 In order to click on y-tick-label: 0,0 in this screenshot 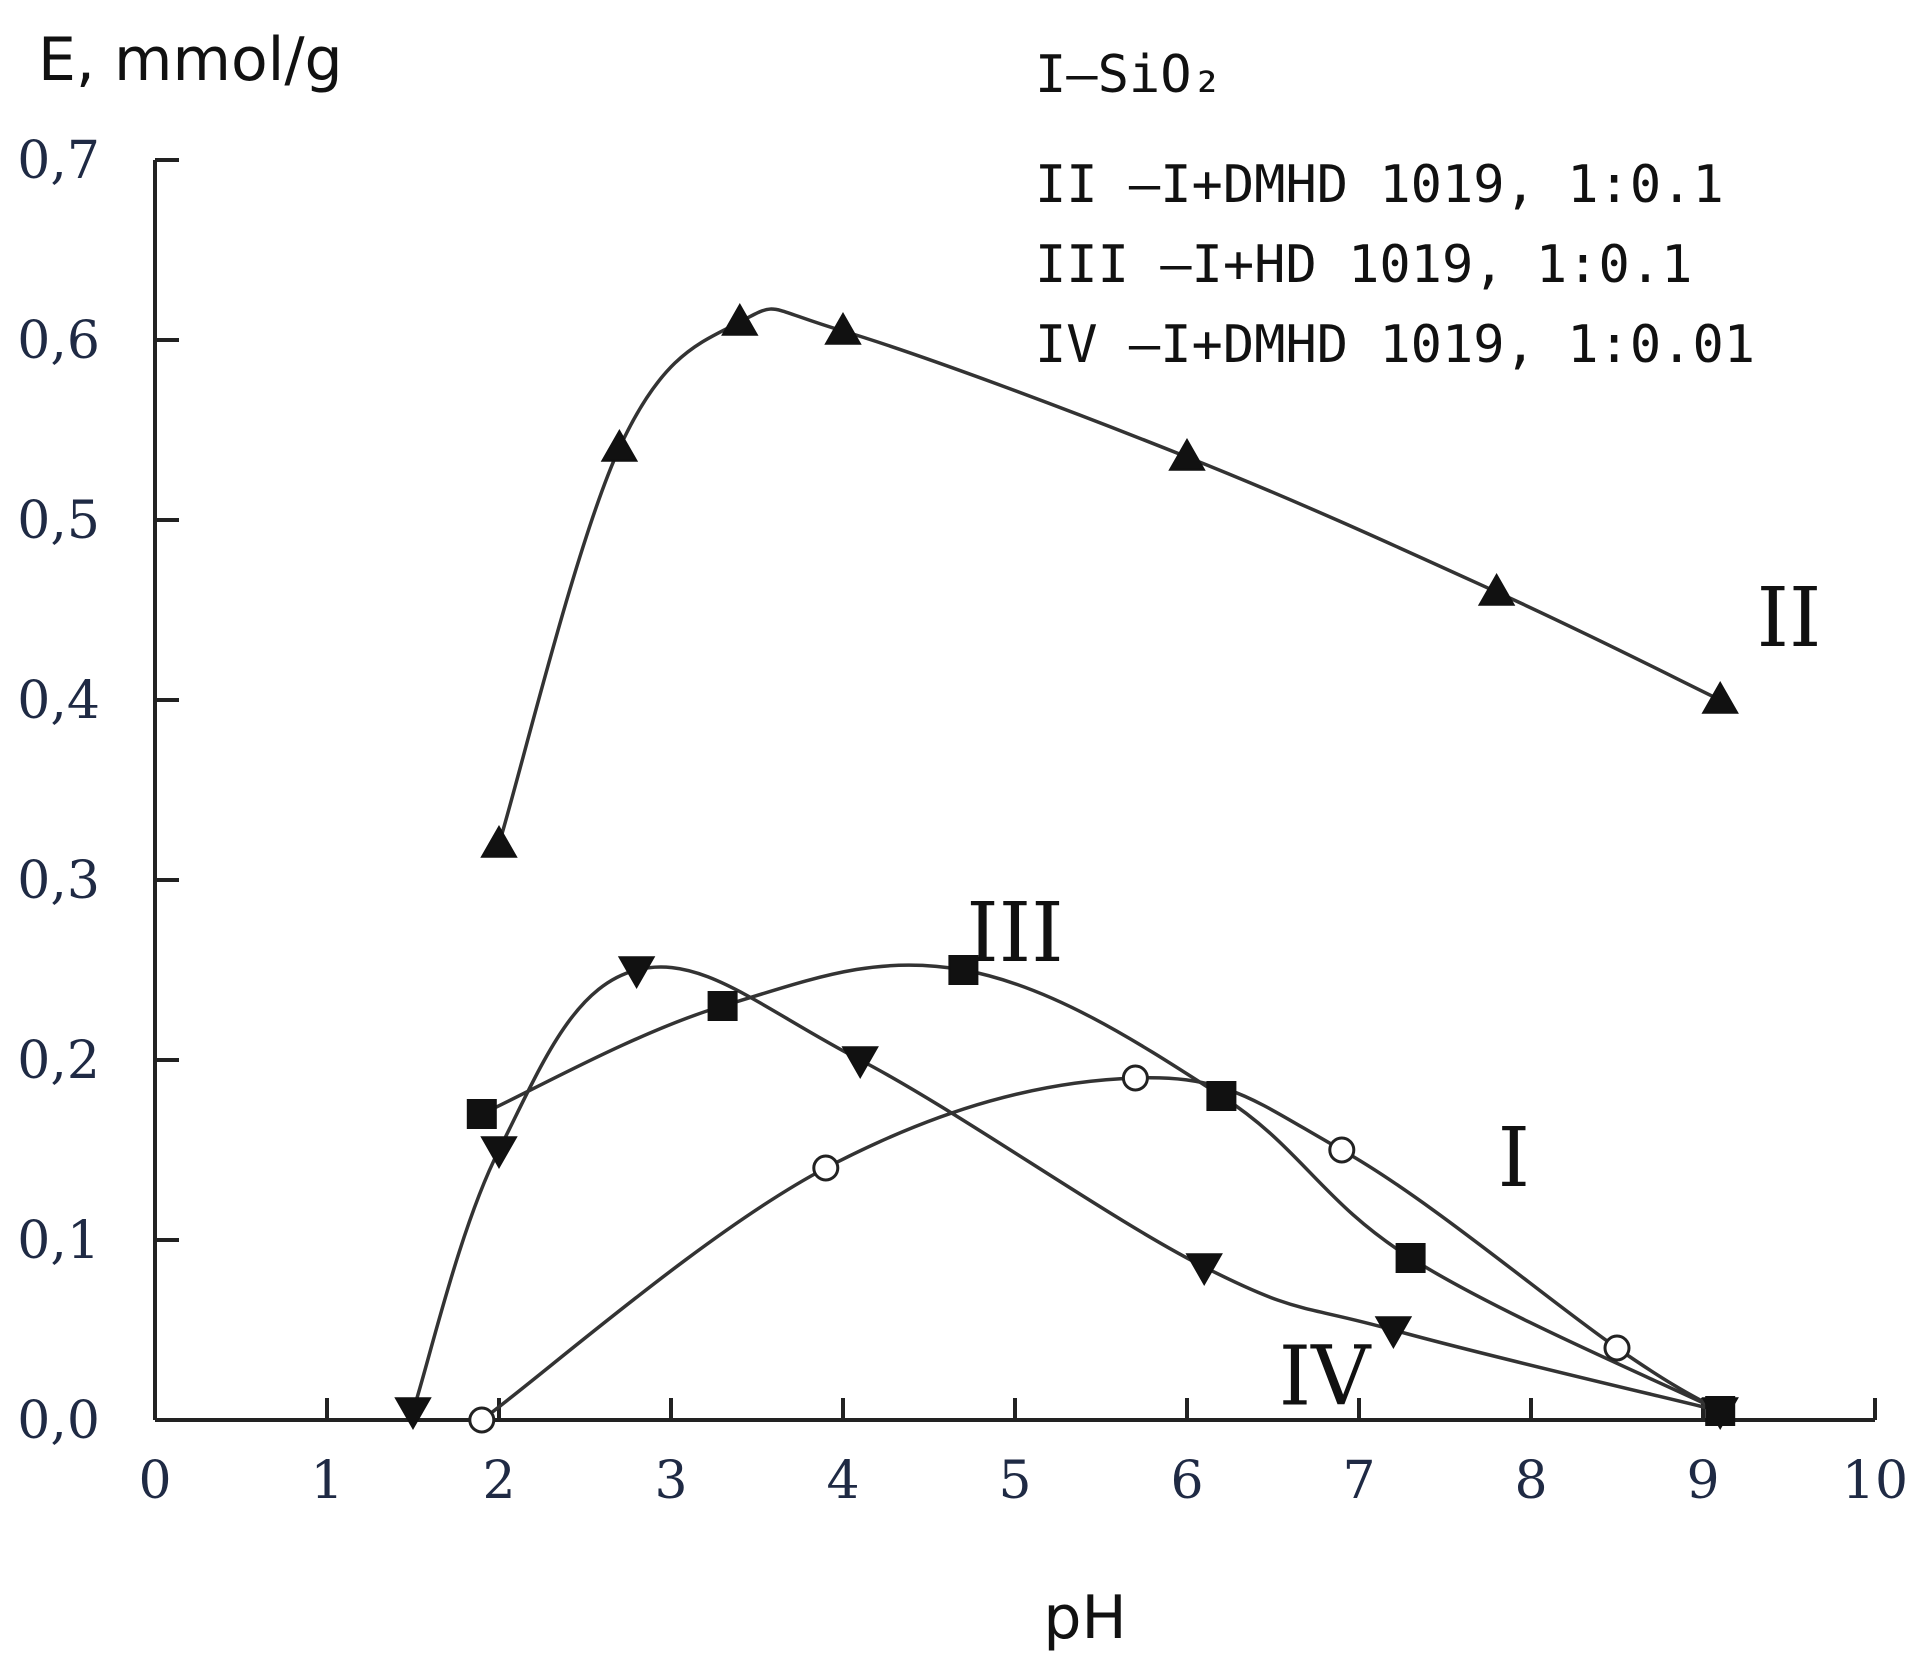, I will do `click(58, 1421)`.